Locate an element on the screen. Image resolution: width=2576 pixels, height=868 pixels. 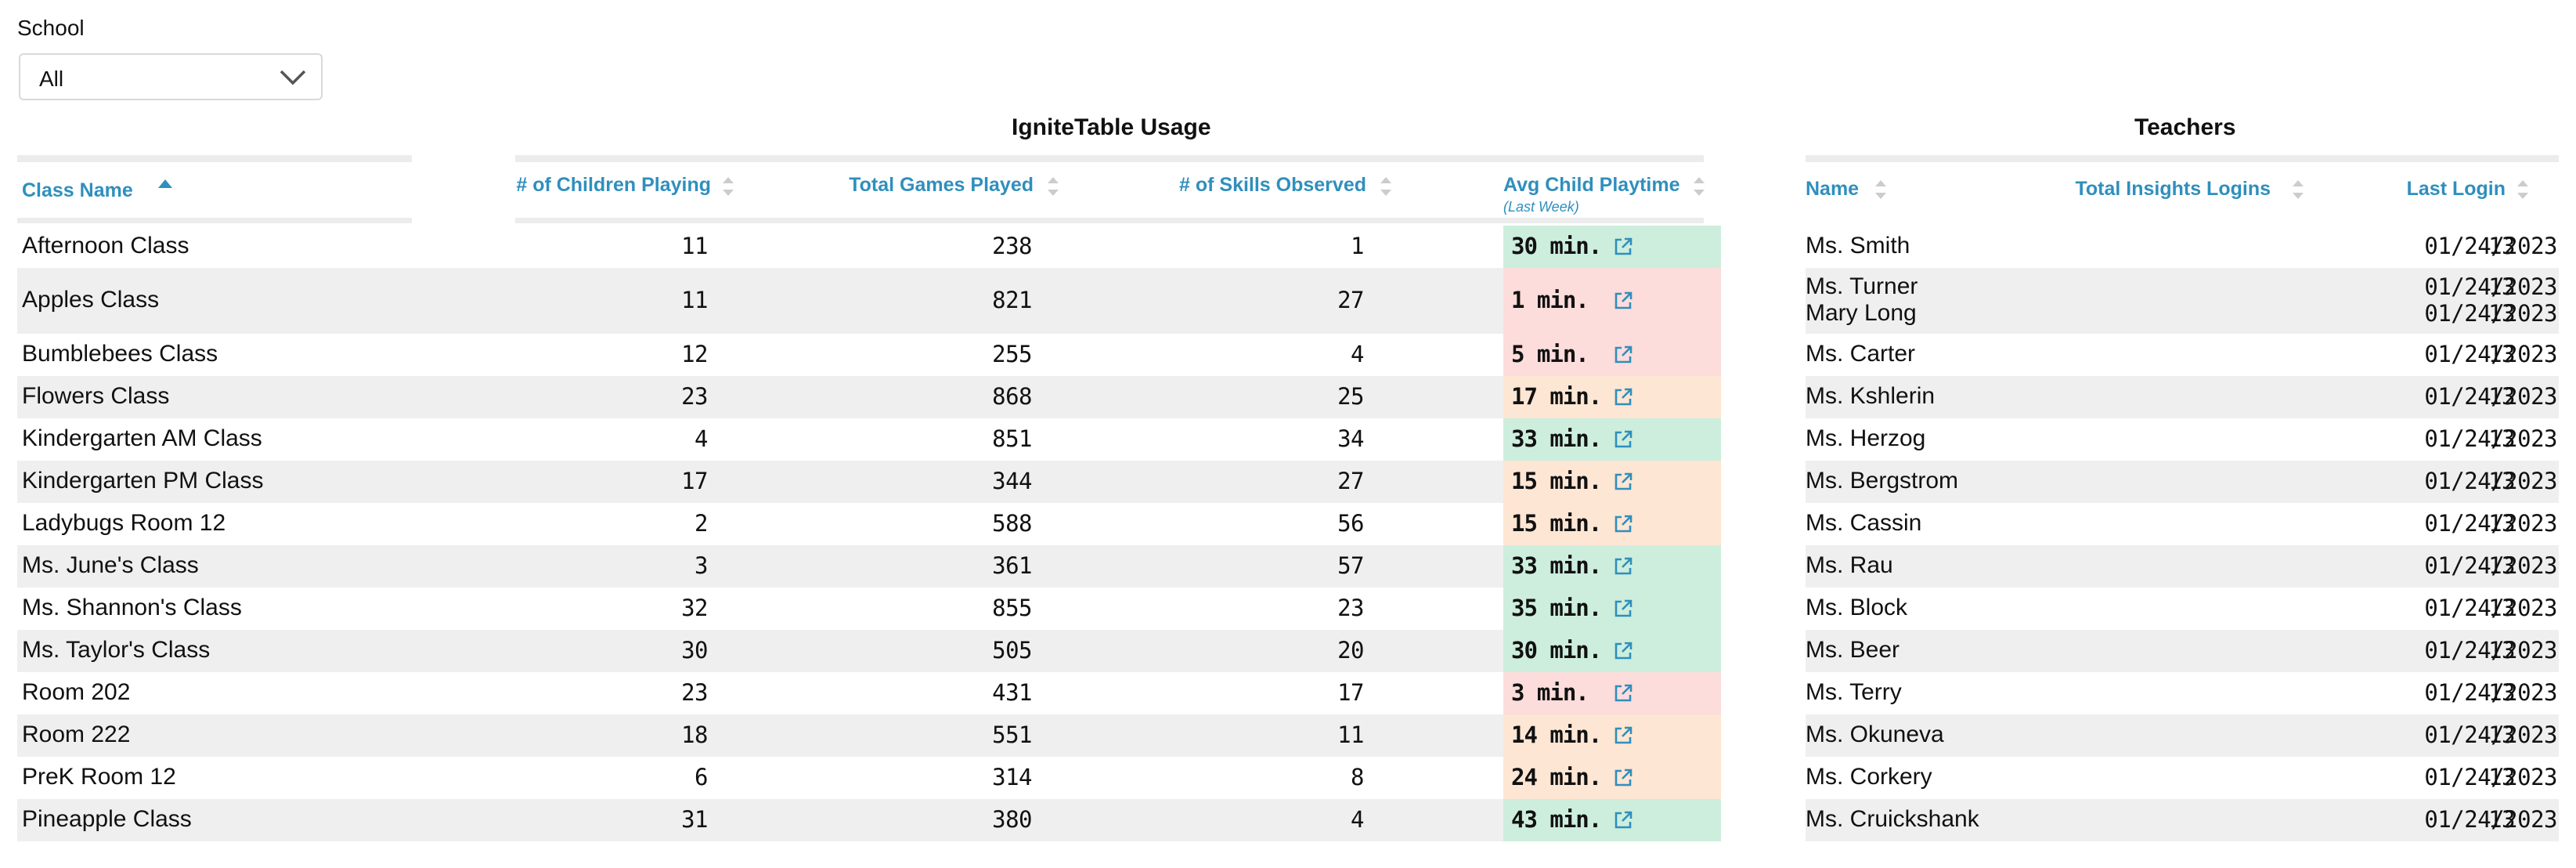
total-games-cell: 851 is located at coordinates (1012, 438).